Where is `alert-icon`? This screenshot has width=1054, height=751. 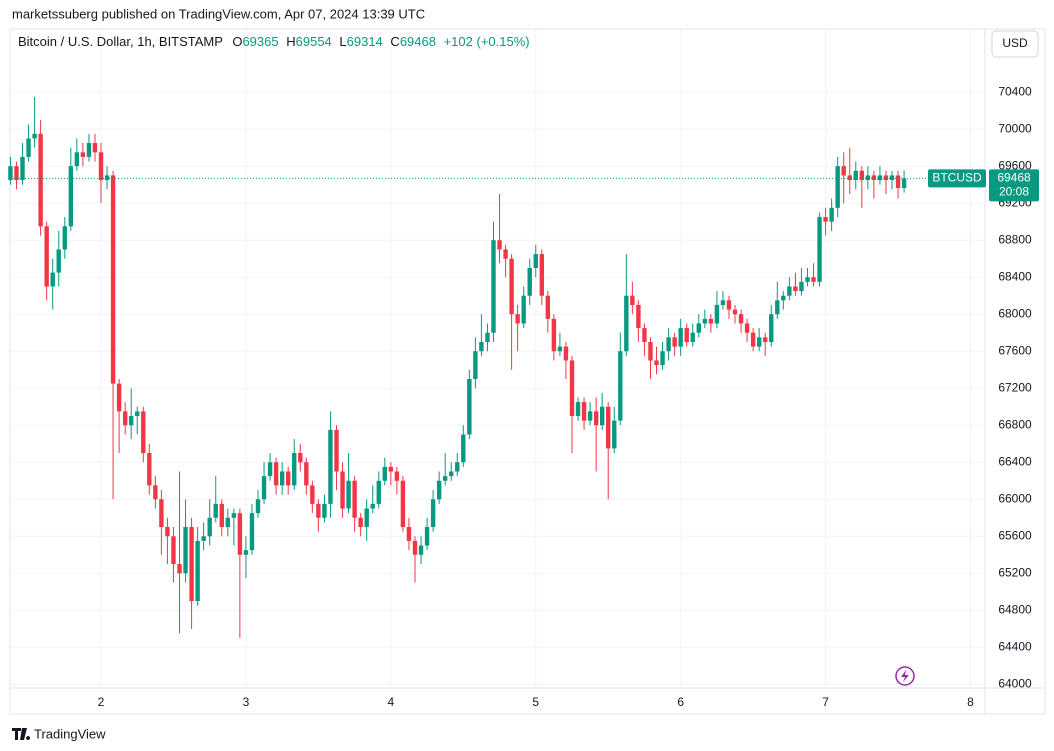
alert-icon is located at coordinates (905, 676).